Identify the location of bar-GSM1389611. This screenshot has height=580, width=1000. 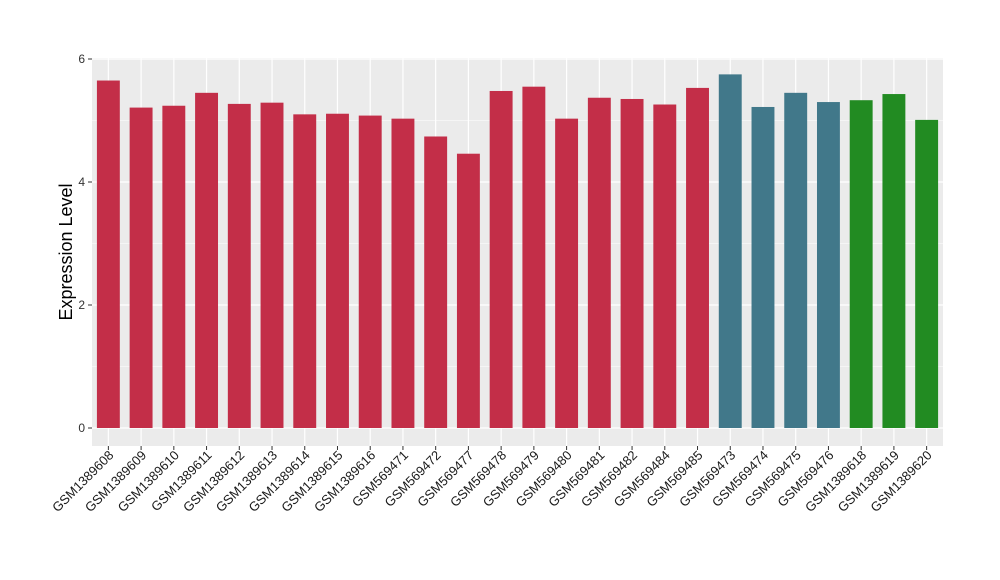
(207, 260).